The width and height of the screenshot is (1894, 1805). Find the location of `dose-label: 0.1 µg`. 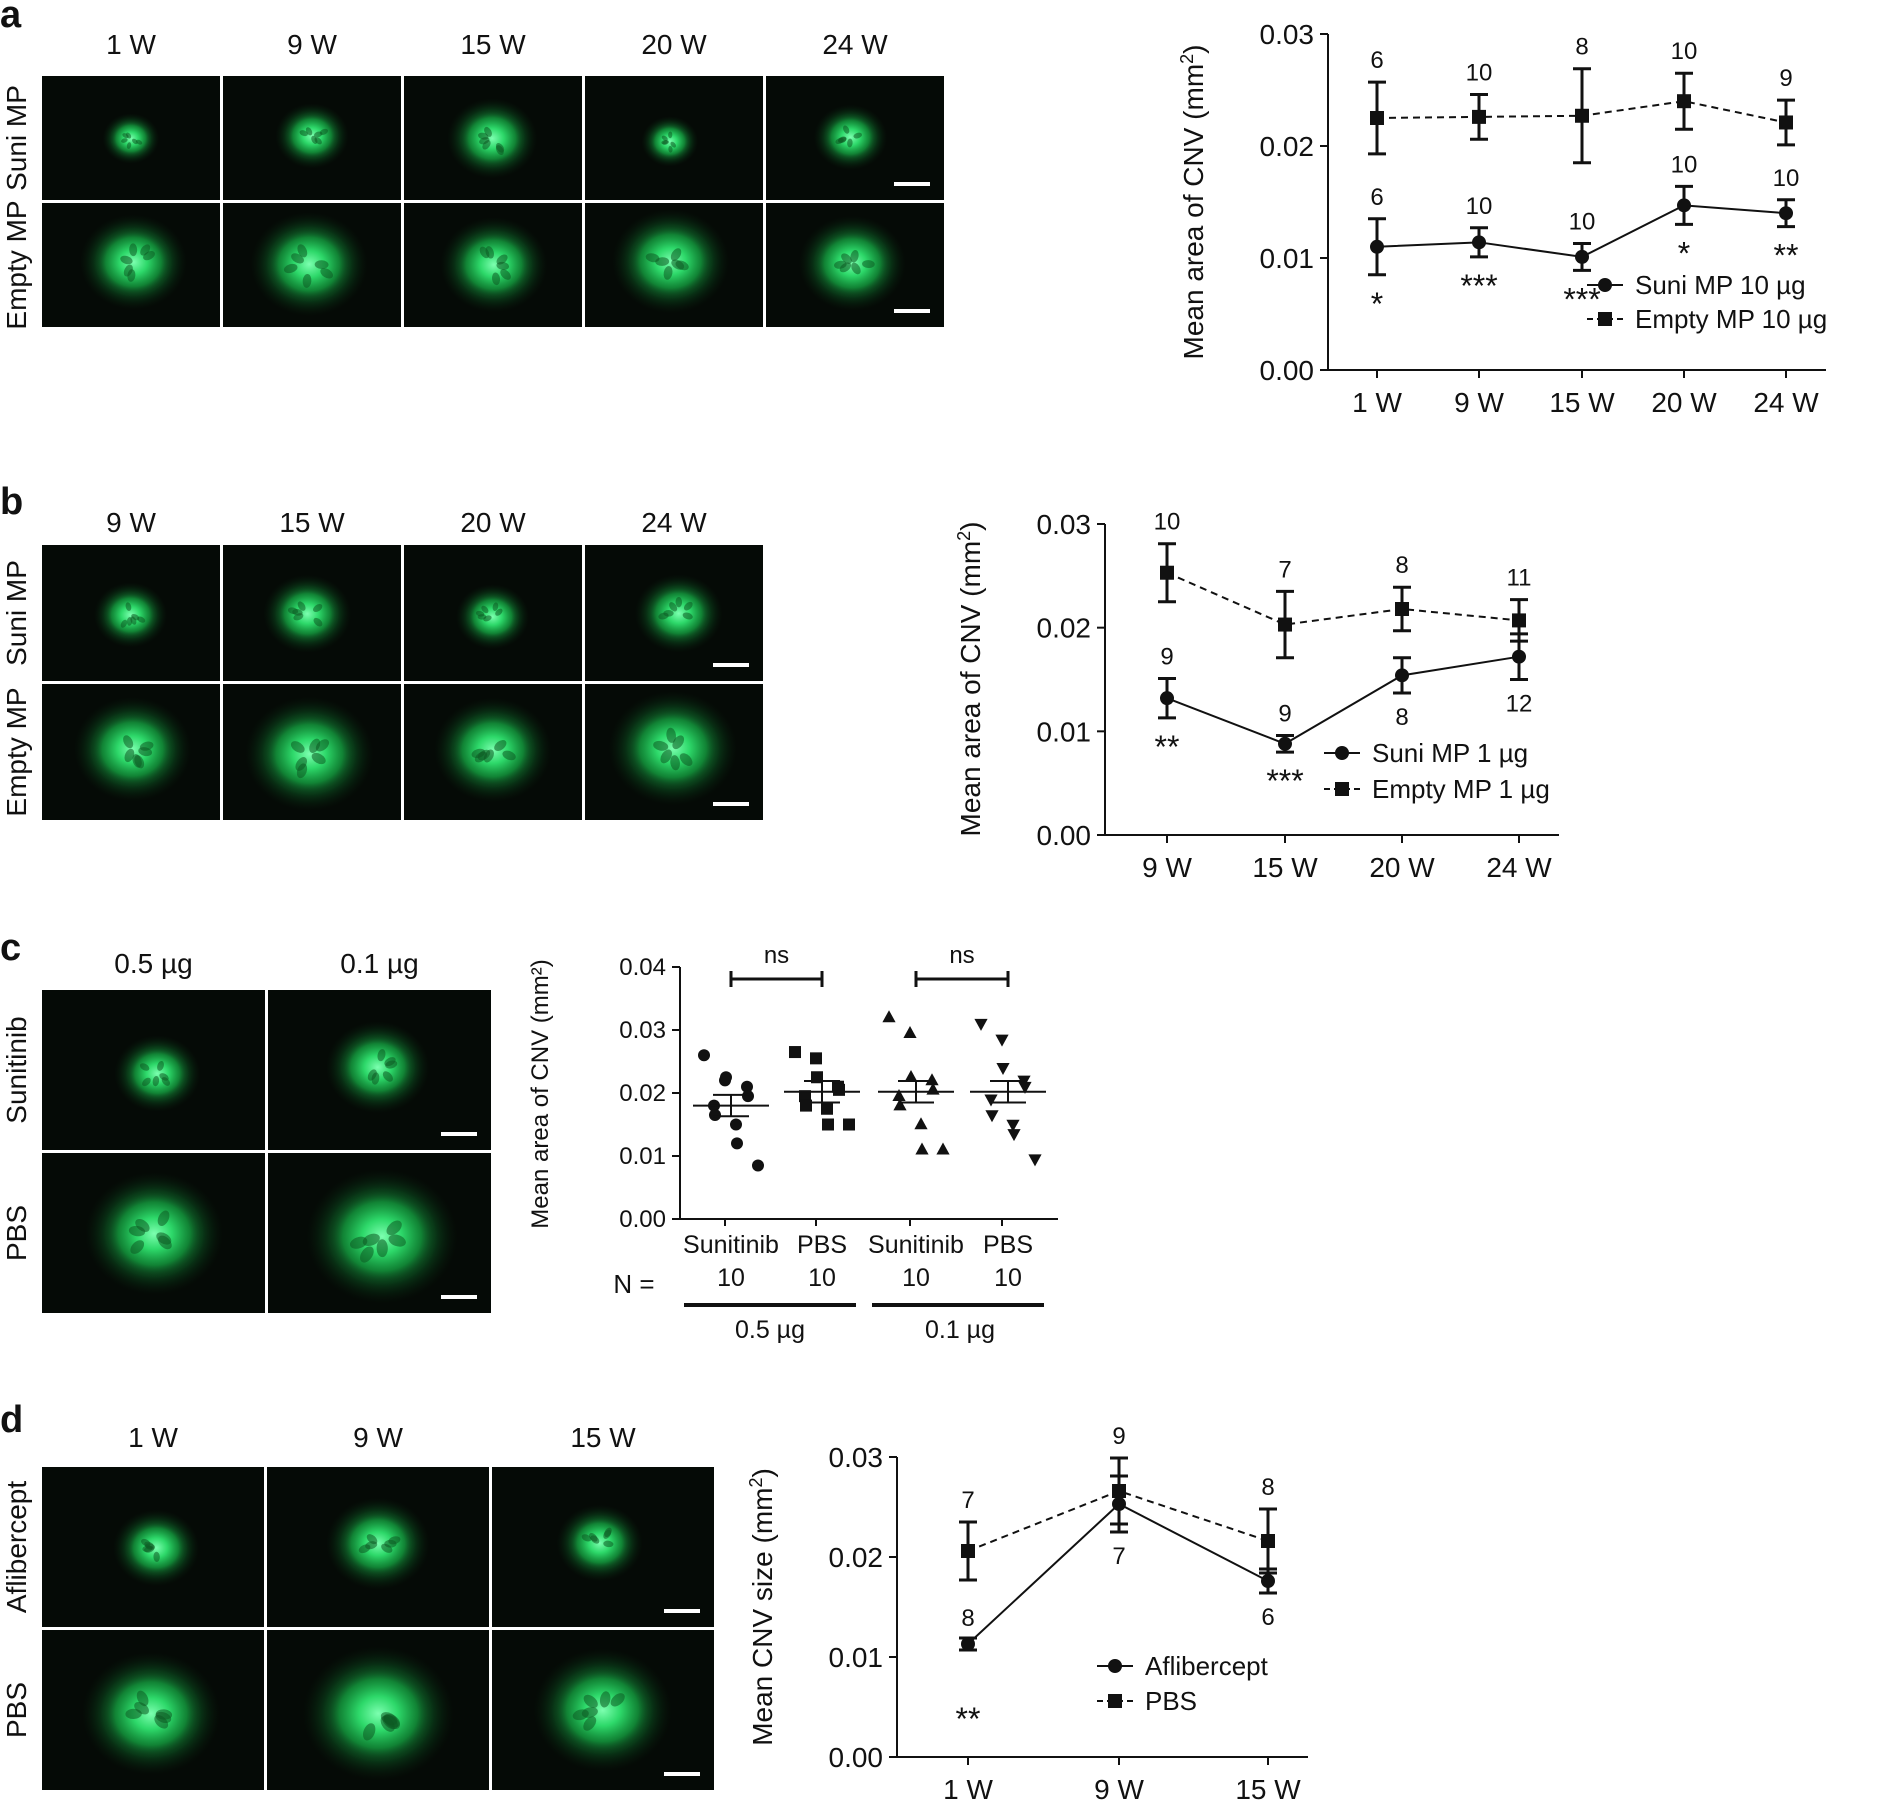

dose-label: 0.1 µg is located at coordinates (960, 1330).